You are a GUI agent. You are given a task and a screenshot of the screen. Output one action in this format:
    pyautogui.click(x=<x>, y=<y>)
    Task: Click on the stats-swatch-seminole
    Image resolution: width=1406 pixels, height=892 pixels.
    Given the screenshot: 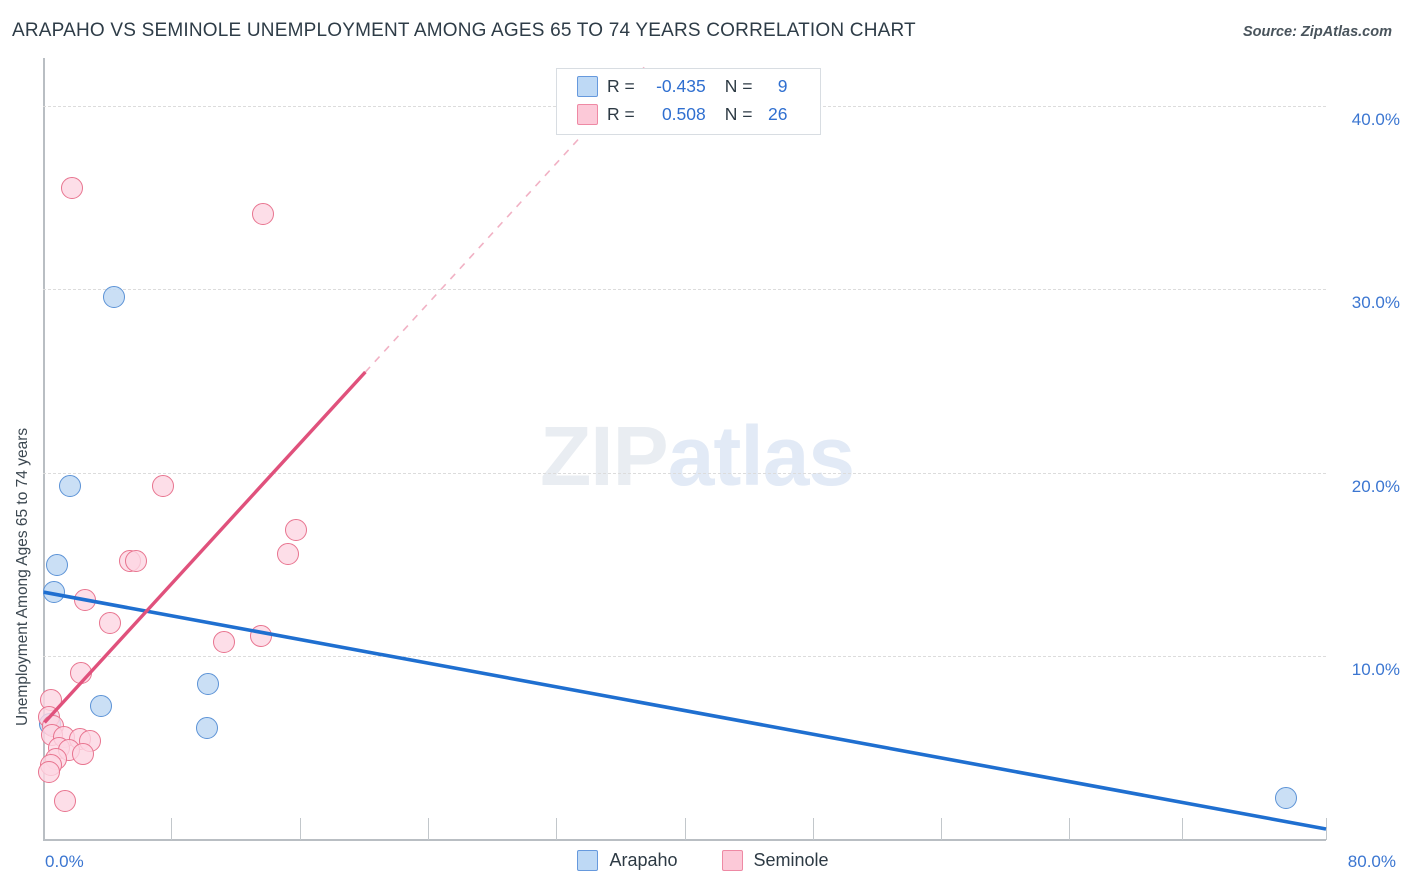 What is the action you would take?
    pyautogui.click(x=587, y=114)
    